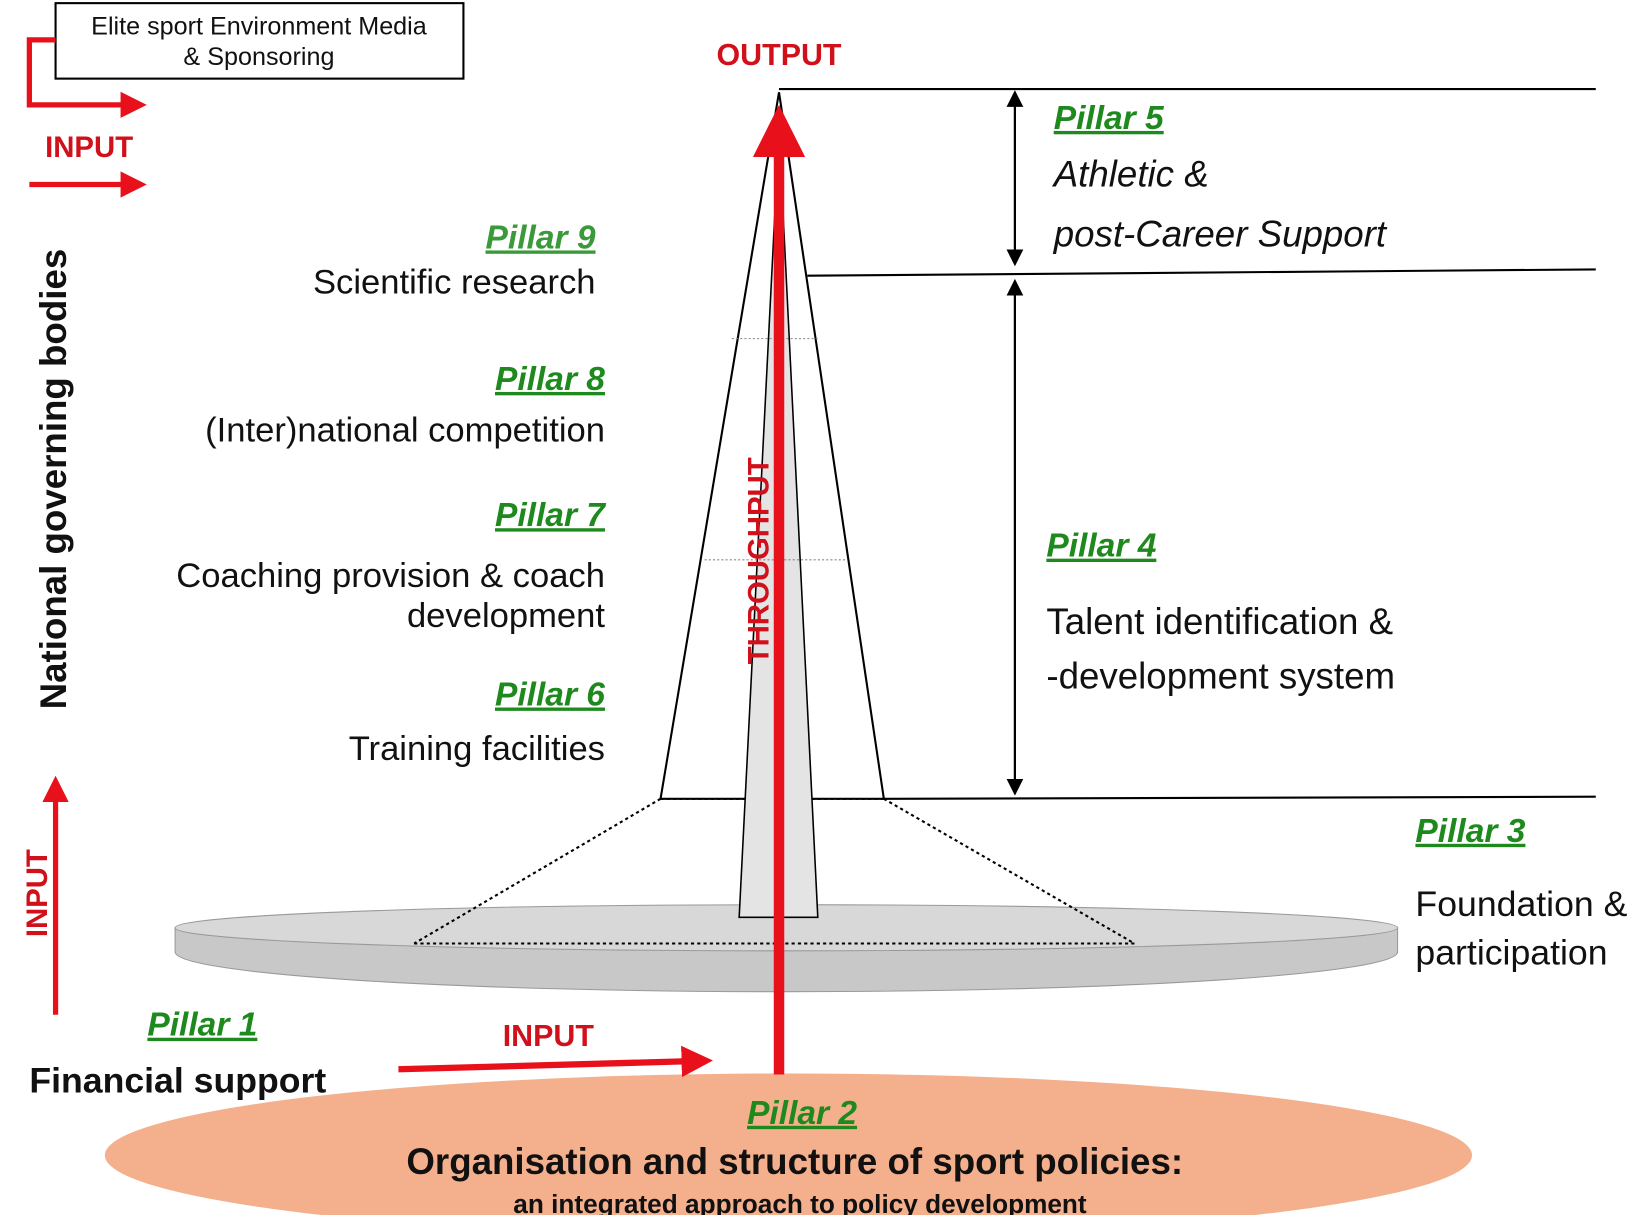  What do you see at coordinates (53, 479) in the screenshot?
I see `national-governing-bodies-label: National governing bodies` at bounding box center [53, 479].